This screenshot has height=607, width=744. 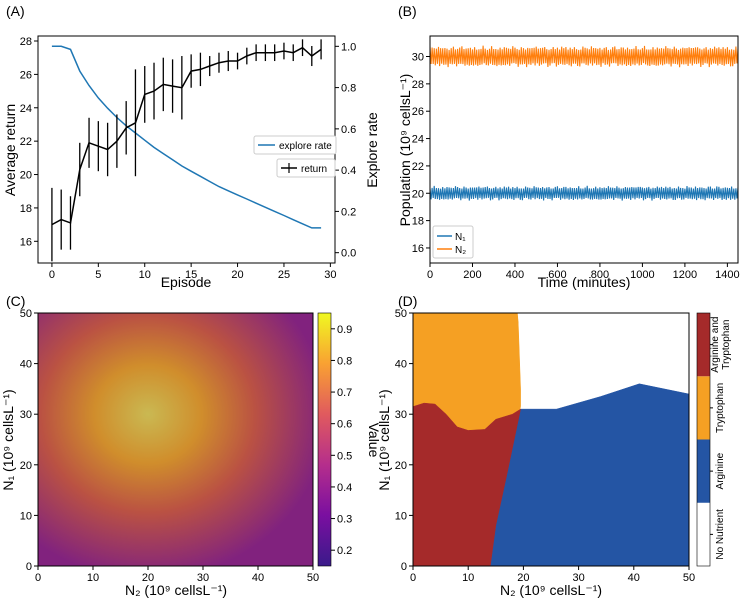 I want to click on colorbar-tick-label-c: 0.9, so click(x=344, y=330).